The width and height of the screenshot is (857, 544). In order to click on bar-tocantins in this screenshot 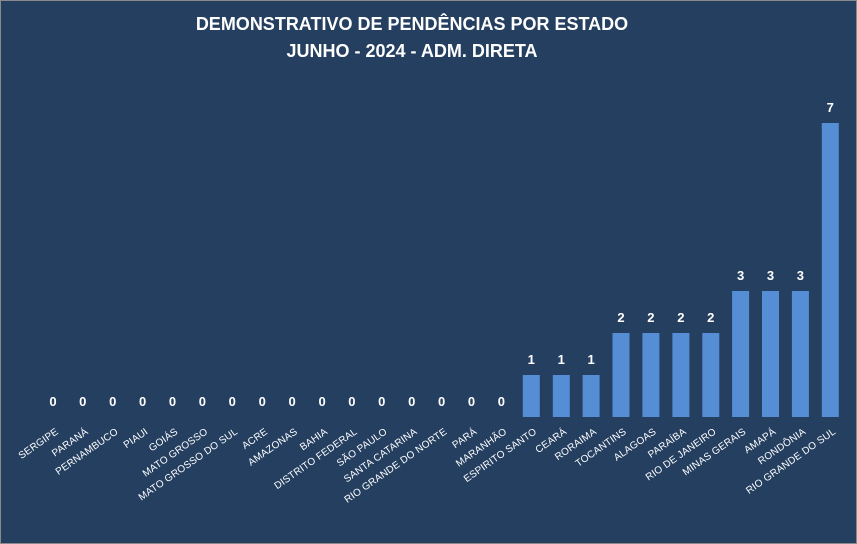, I will do `click(621, 375)`.